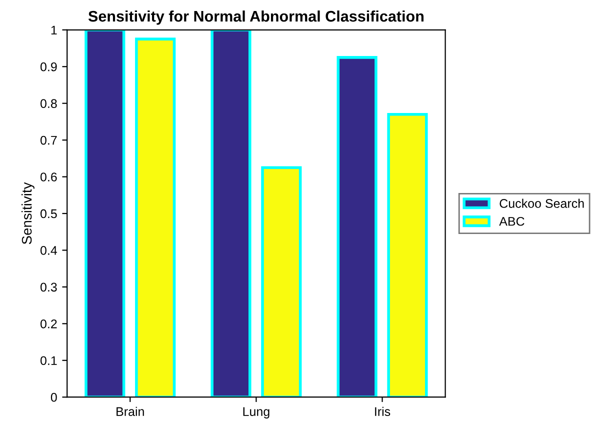  I want to click on chart-title: Sensitivity for Normal Abnormal Classification, so click(256, 17).